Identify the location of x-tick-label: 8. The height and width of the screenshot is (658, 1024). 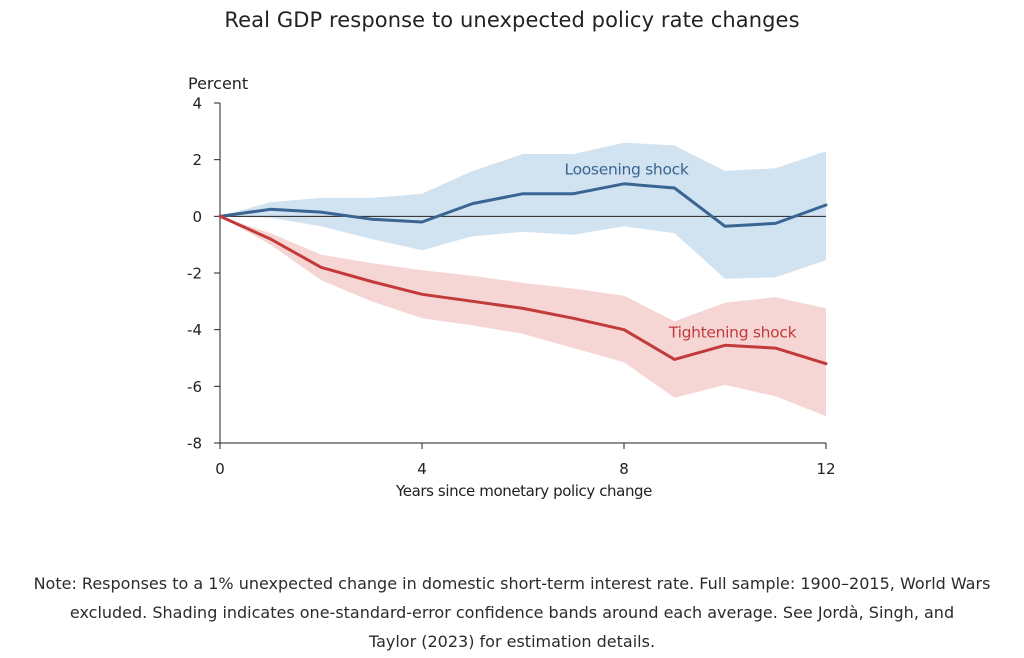
(624, 469).